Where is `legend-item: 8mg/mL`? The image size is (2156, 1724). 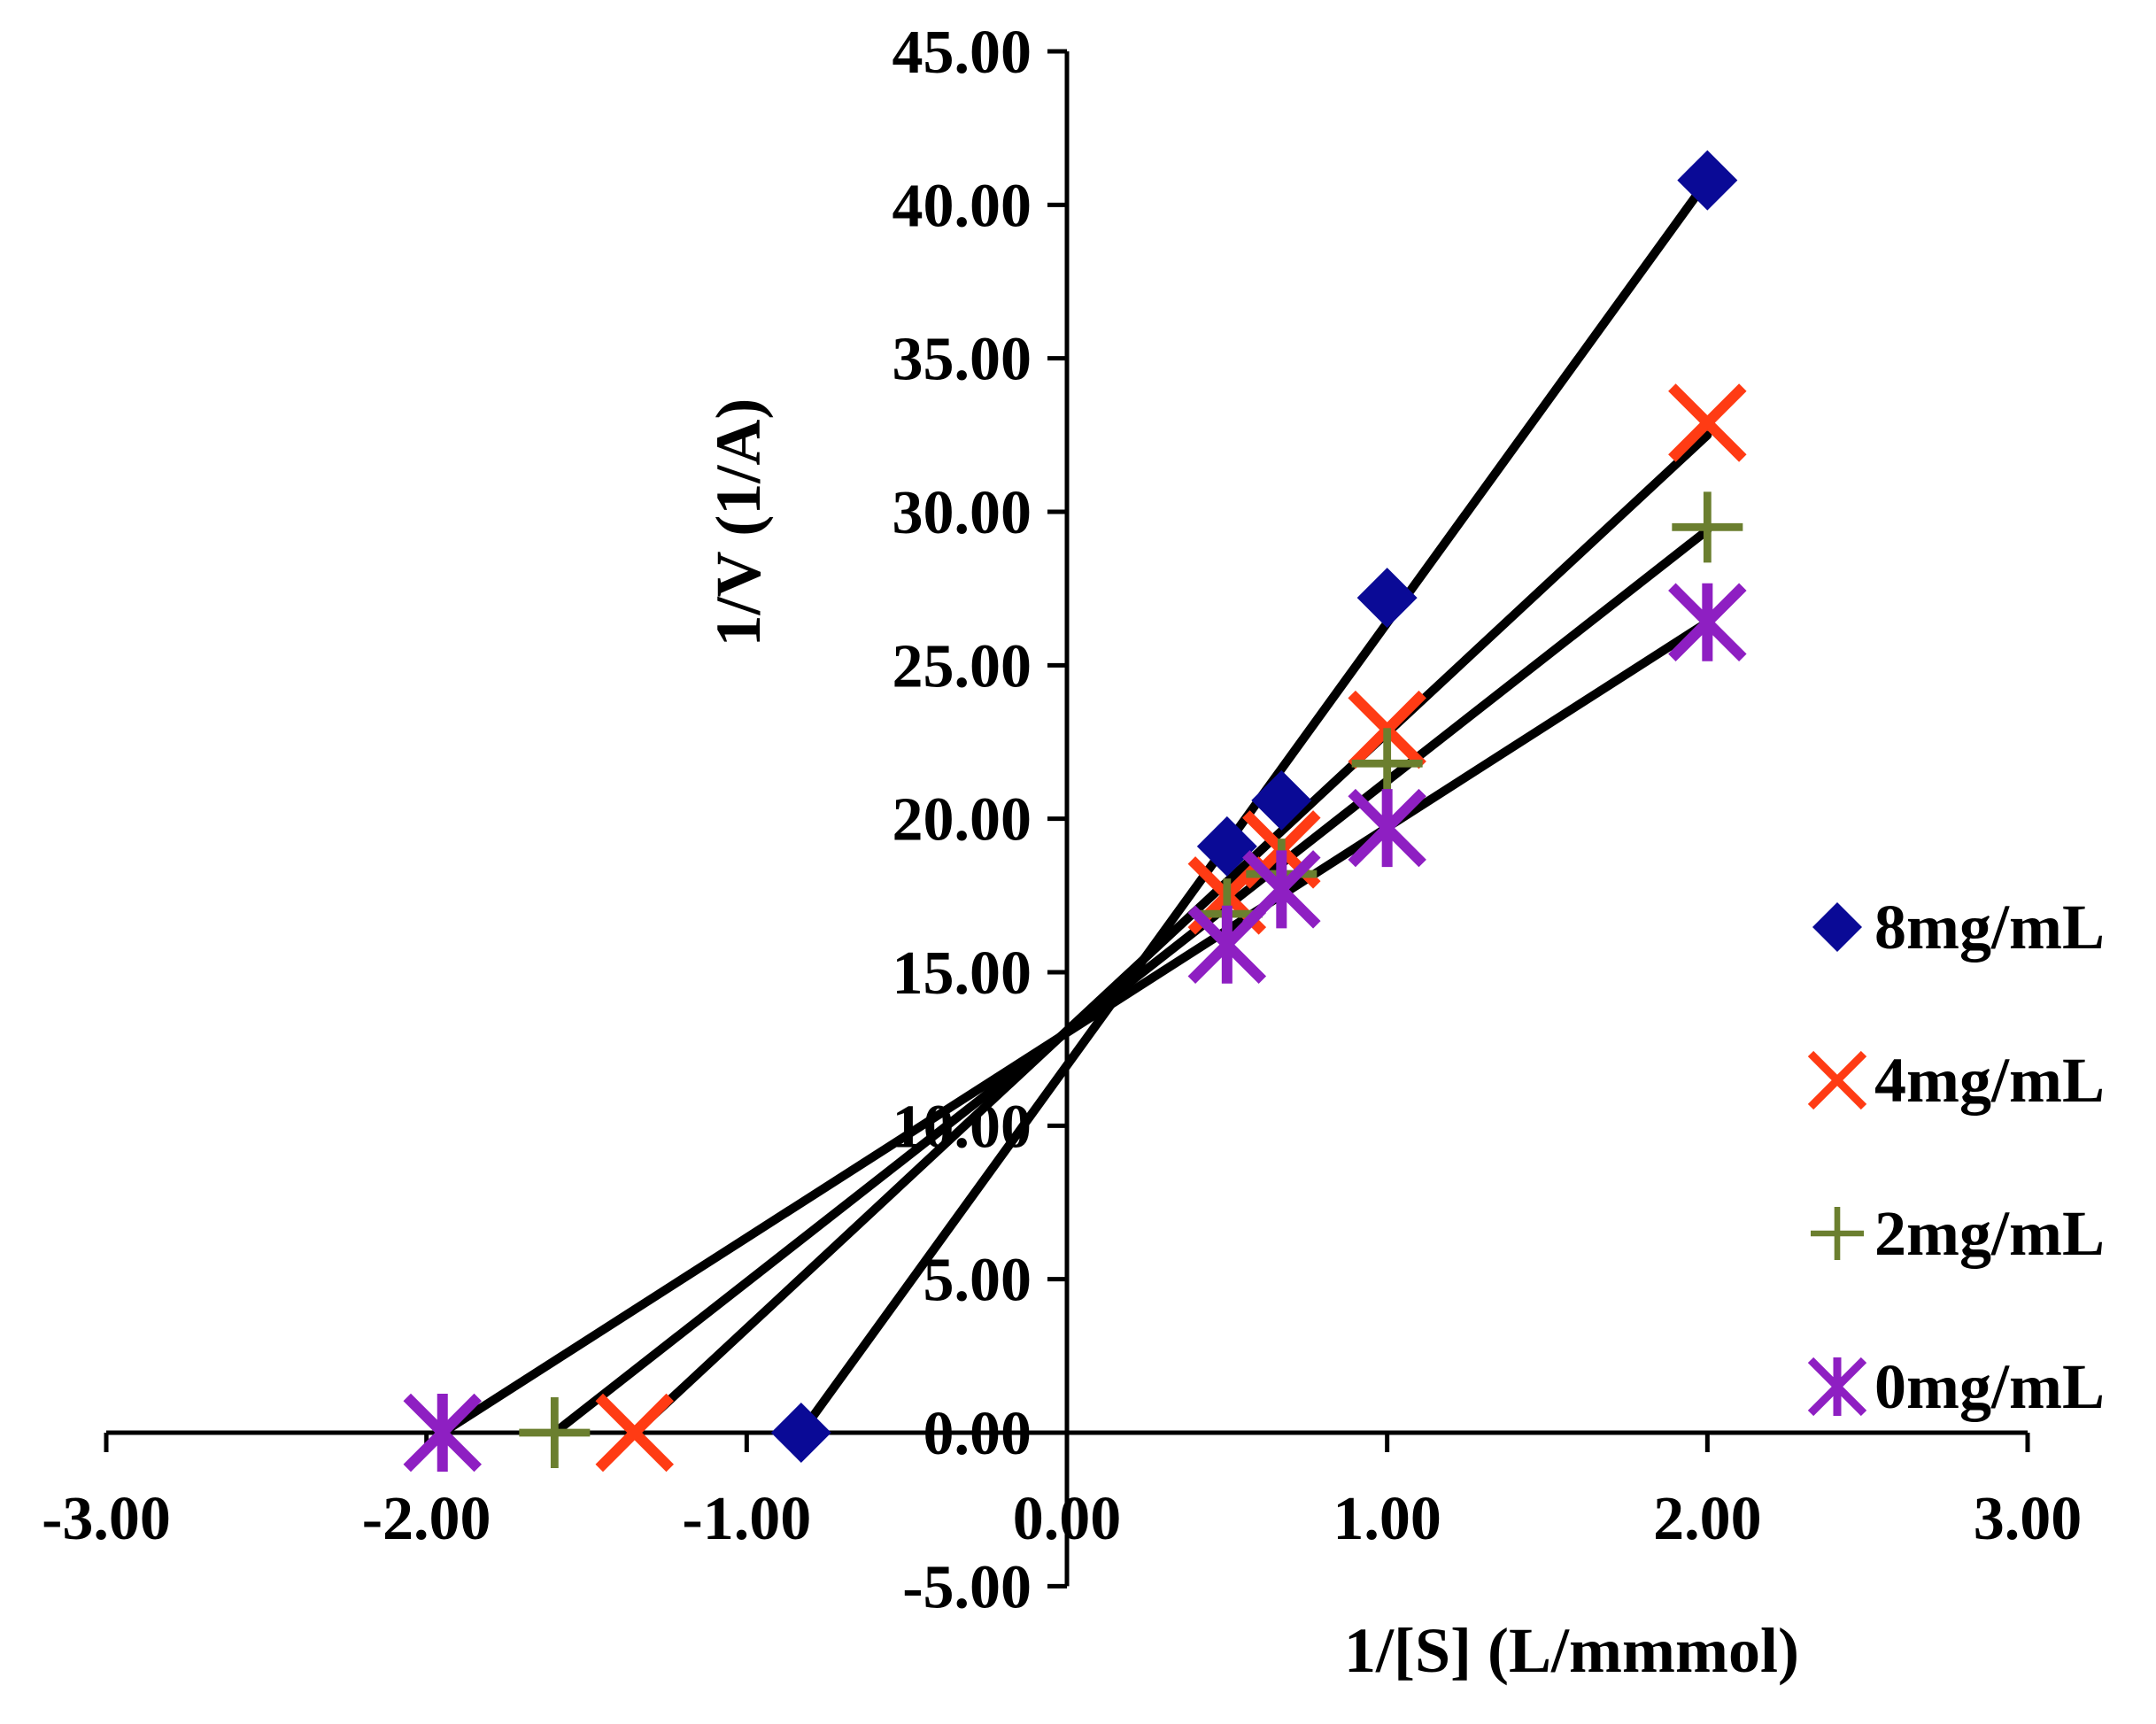 legend-item: 8mg/mL is located at coordinates (1958, 927).